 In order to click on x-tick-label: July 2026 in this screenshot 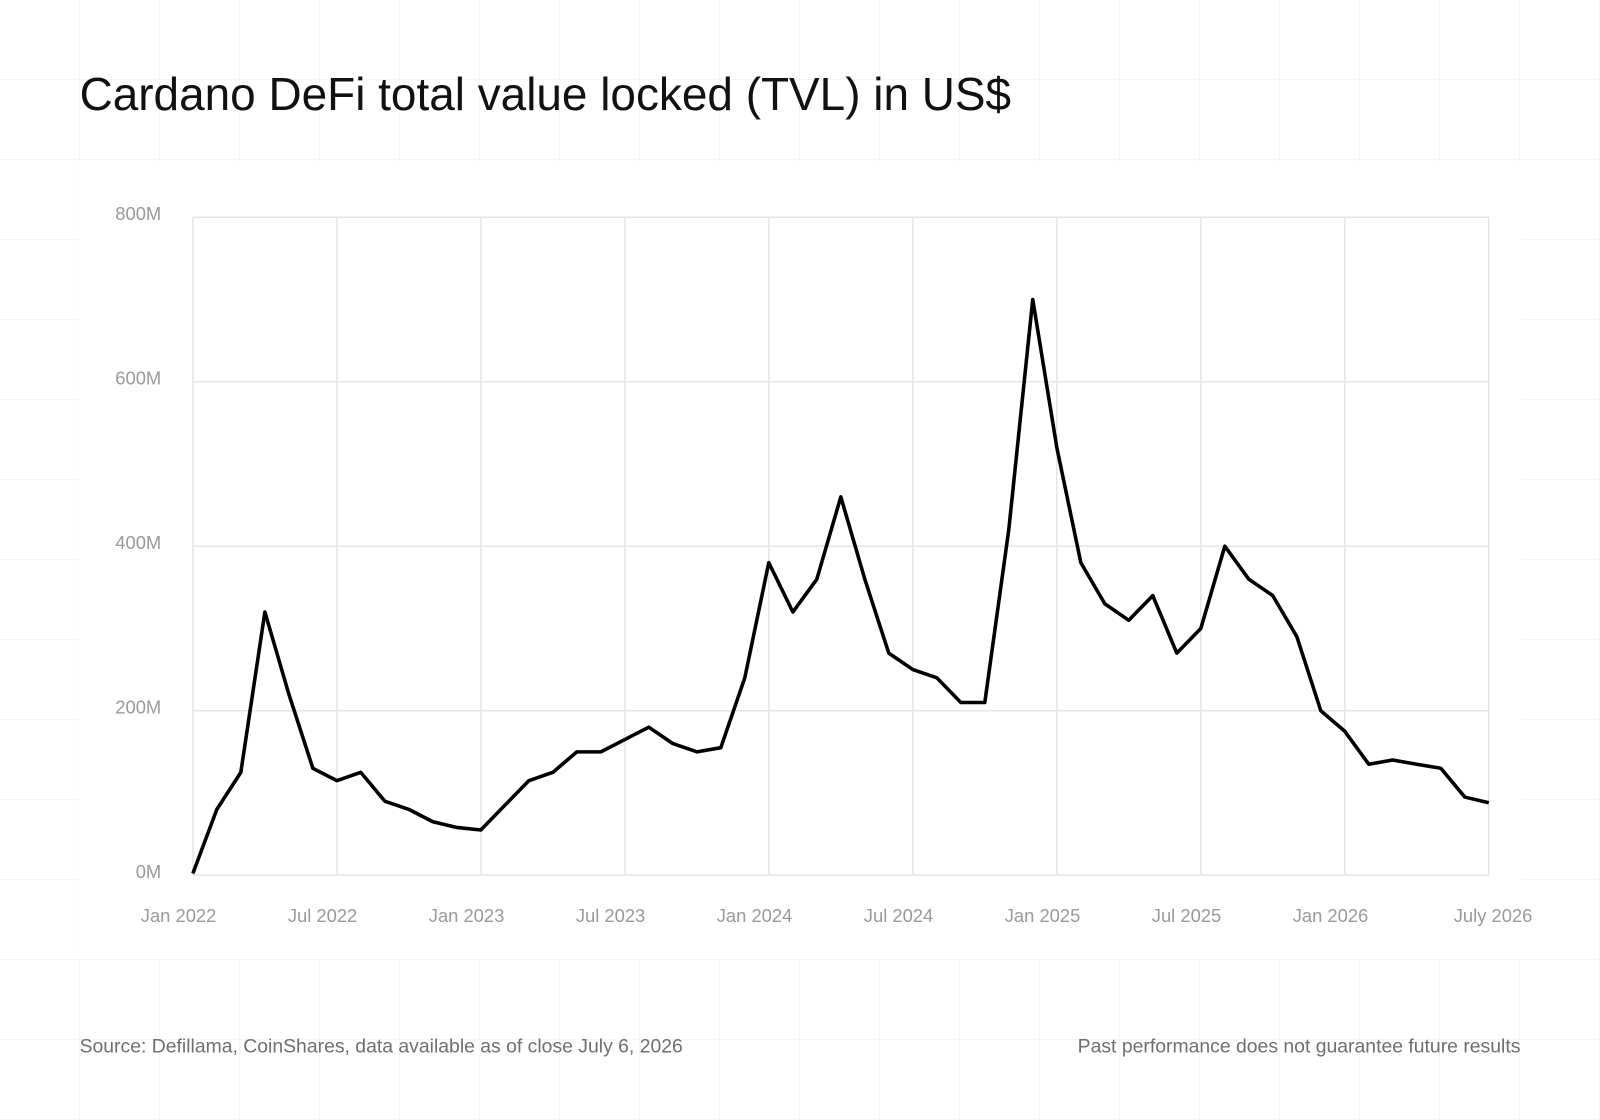, I will do `click(1493, 915)`.